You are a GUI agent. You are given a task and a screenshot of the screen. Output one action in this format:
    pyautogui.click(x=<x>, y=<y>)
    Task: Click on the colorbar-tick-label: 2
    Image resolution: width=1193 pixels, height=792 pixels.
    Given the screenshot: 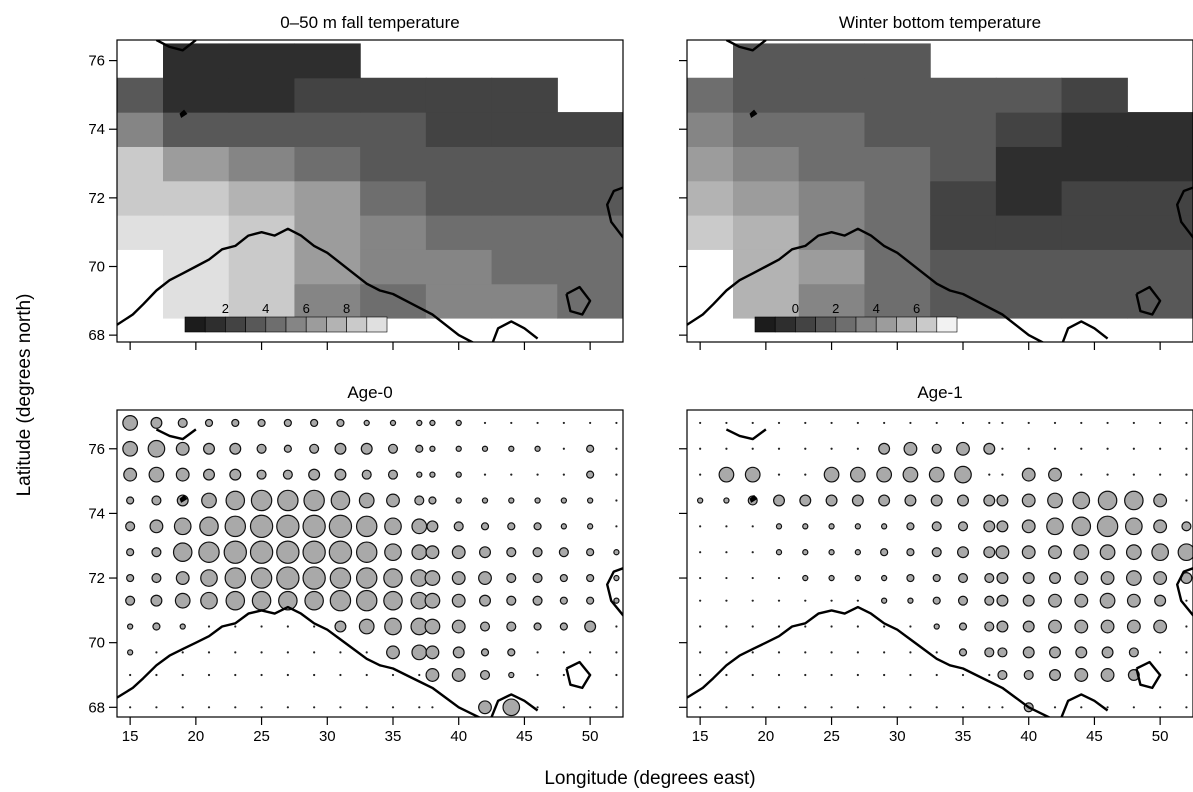 What is the action you would take?
    pyautogui.click(x=225, y=308)
    